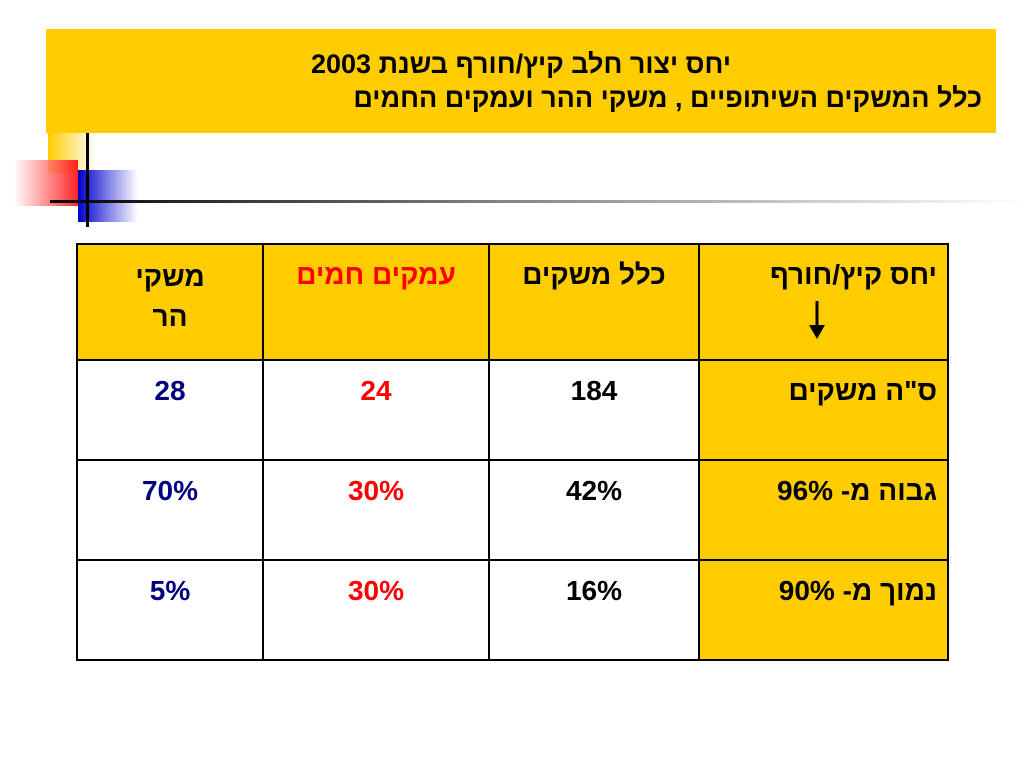 The height and width of the screenshot is (768, 1024). What do you see at coordinates (170, 610) in the screenshot?
I see `cell-mountain-farms: 5%` at bounding box center [170, 610].